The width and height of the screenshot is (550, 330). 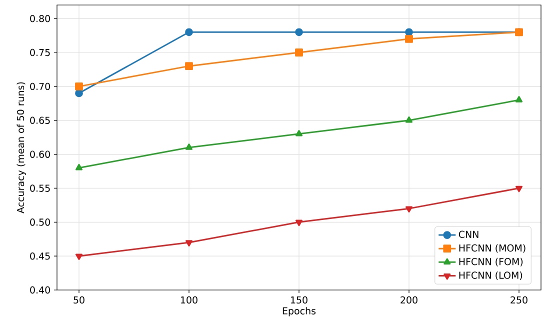 I want to click on x-tick-label: 200, so click(x=409, y=300).